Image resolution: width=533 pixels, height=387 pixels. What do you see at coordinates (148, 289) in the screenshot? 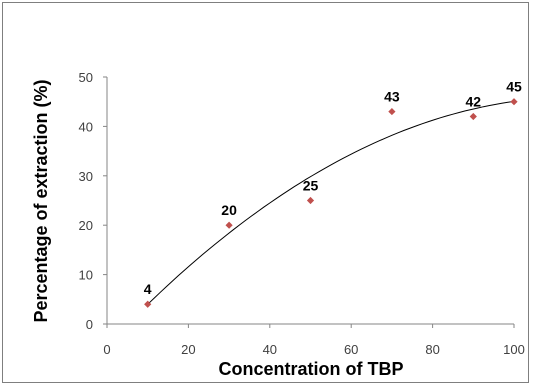
I see `data-label: 4` at bounding box center [148, 289].